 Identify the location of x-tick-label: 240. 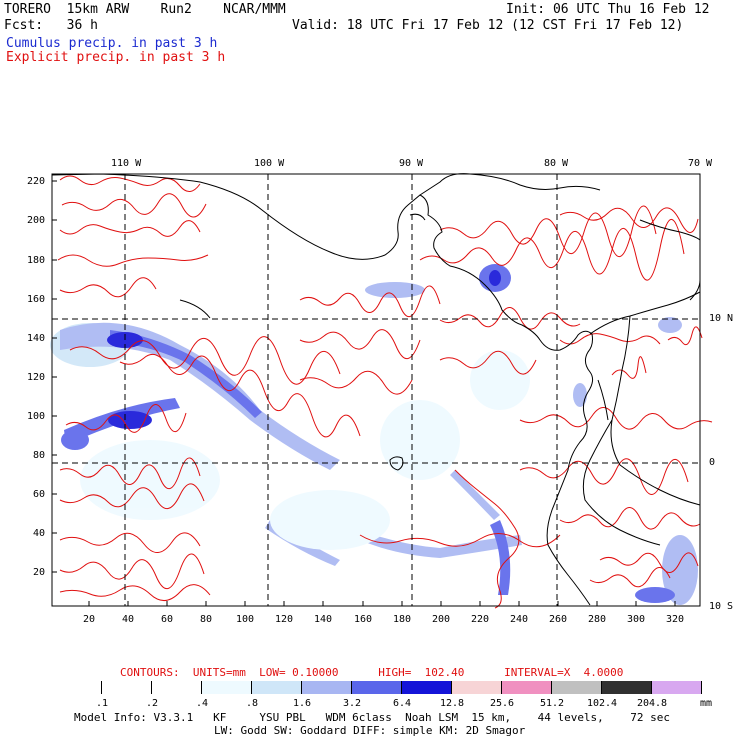
(519, 619).